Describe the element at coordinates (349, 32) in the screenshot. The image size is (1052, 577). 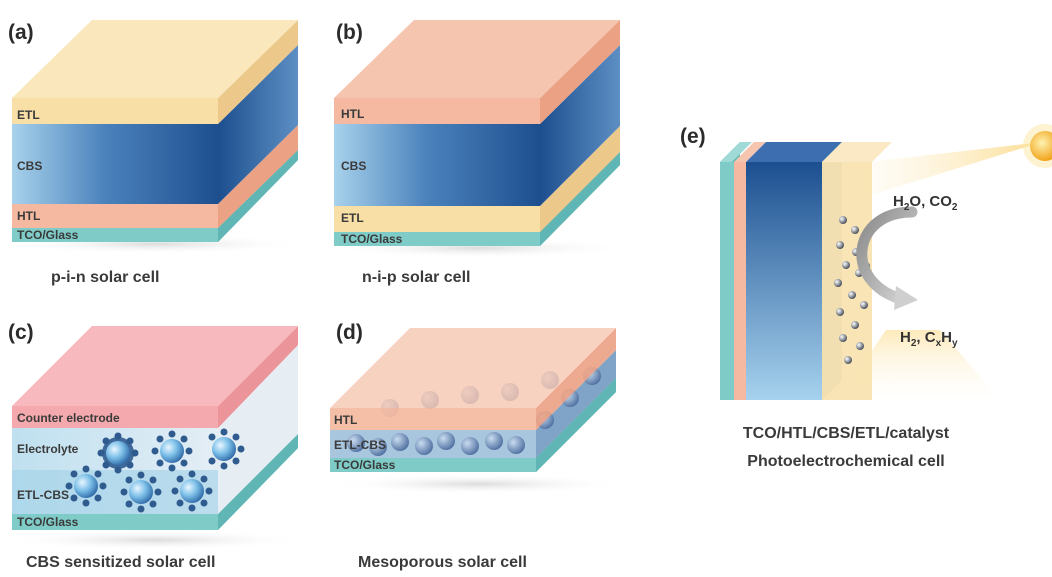
I see `panel-label-b: (b)` at that location.